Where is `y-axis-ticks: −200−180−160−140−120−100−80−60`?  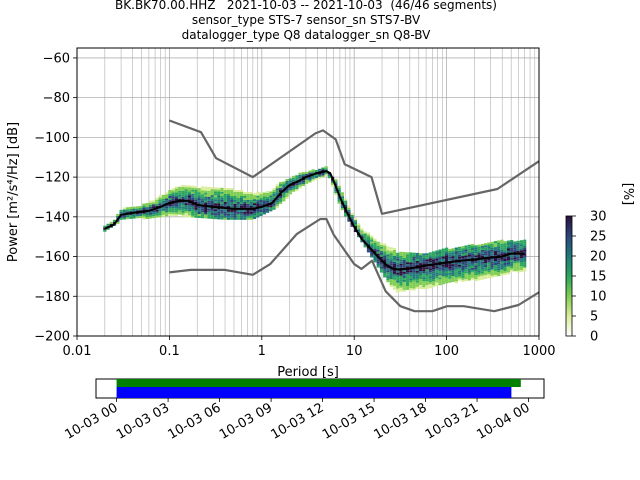 y-axis-ticks: −200−180−160−140−120−100−80−60 is located at coordinates (55, 198).